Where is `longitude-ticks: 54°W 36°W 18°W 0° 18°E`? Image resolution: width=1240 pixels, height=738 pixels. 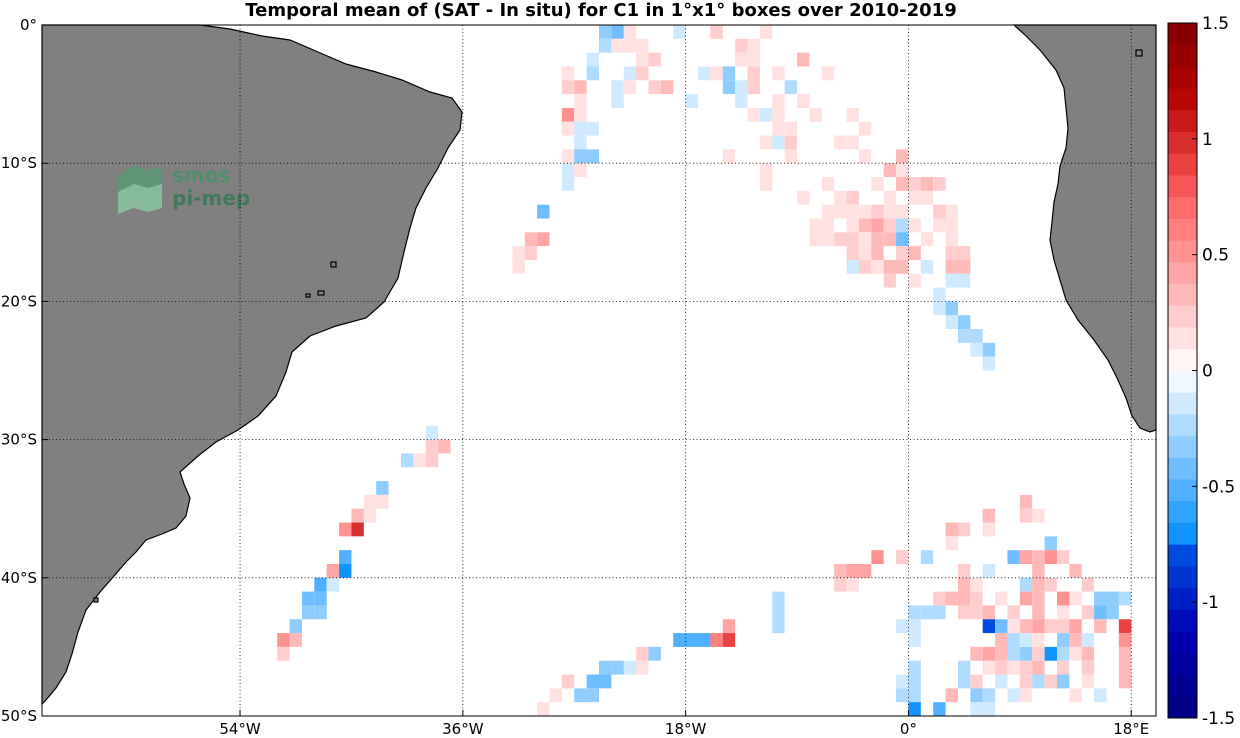
longitude-ticks: 54°W 36°W 18°W 0° 18°E is located at coordinates (684, 724).